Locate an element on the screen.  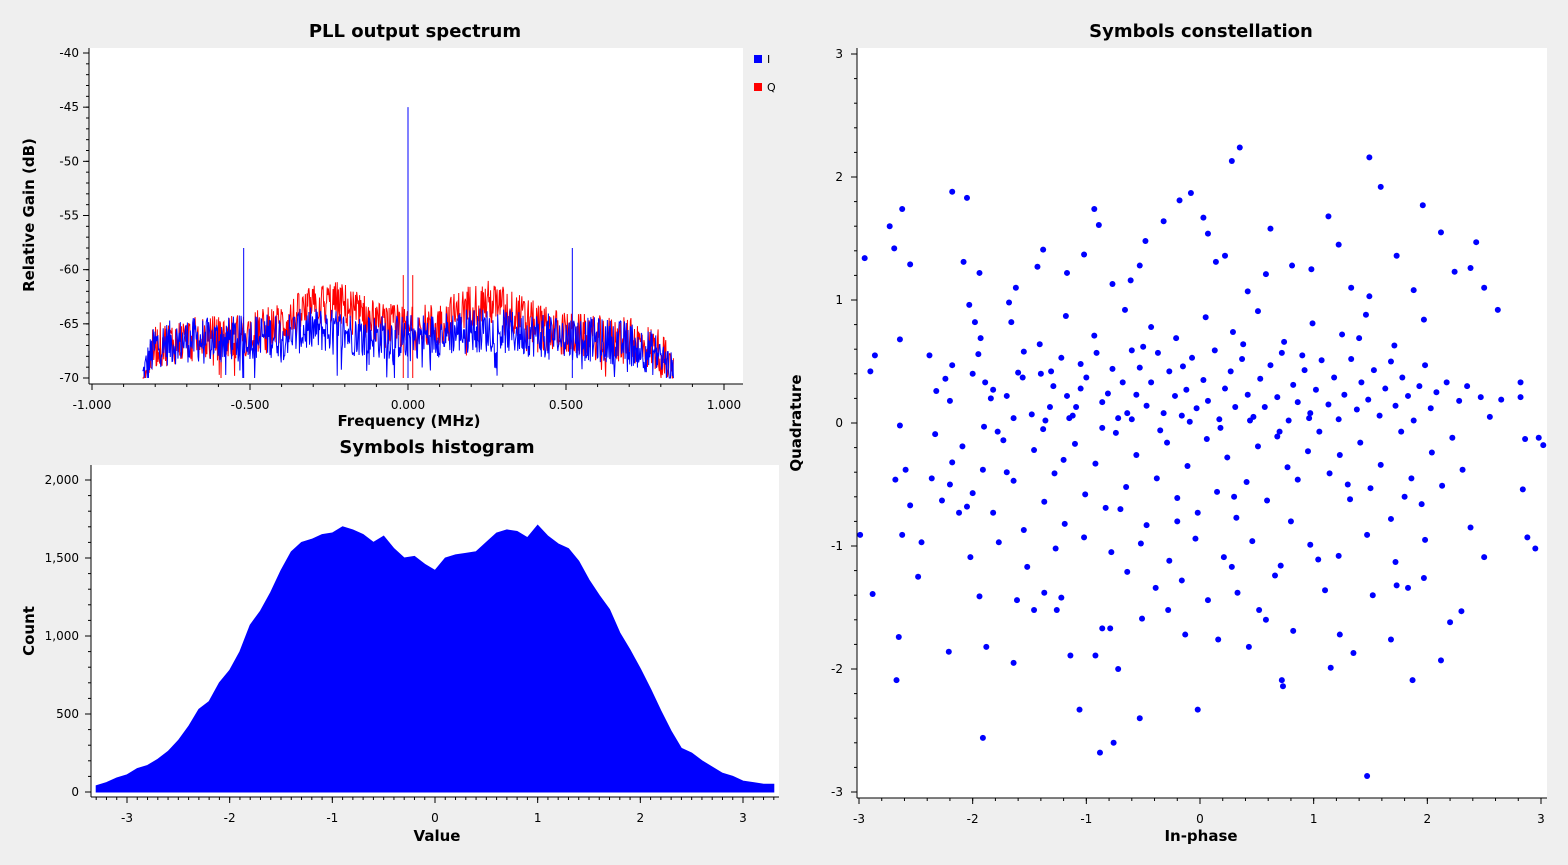
histogram-x-tick-label: -1 is located at coordinates (332, 818).